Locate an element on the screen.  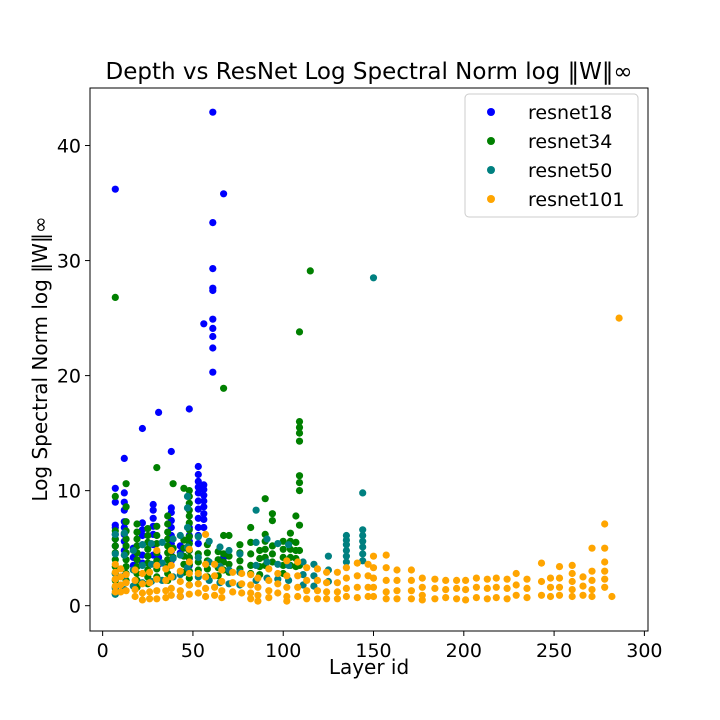
y-tick-label: 30 is located at coordinates (69, 262).